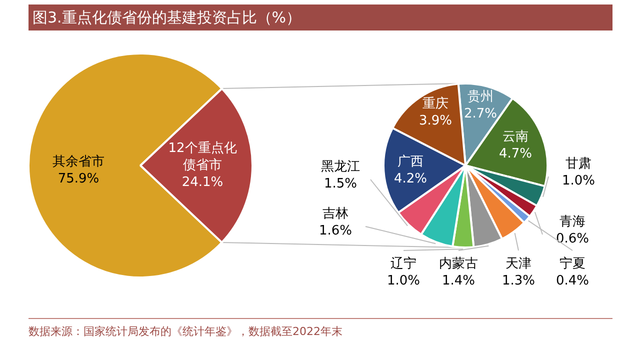 This screenshot has height=347, width=635. Describe the element at coordinates (79, 179) in the screenshot. I see `data-label: 75.9%` at that location.